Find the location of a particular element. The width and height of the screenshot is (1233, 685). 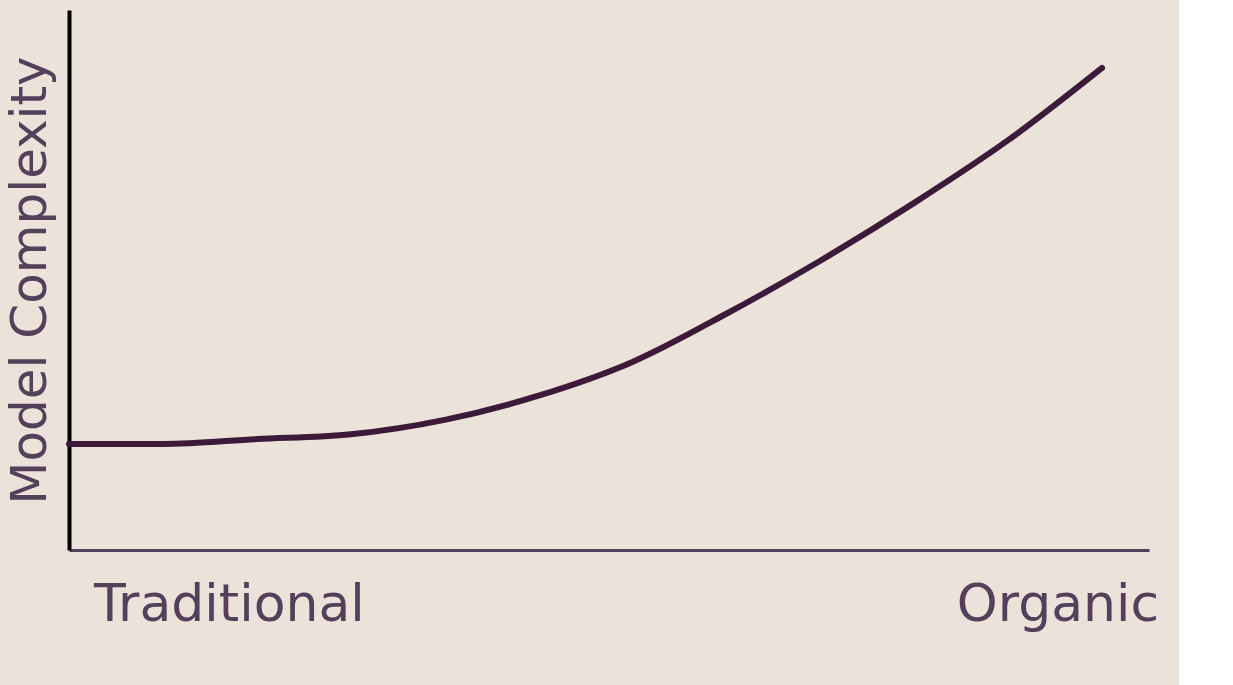

y-axis-title: Model Complexity is located at coordinates (29, 280).